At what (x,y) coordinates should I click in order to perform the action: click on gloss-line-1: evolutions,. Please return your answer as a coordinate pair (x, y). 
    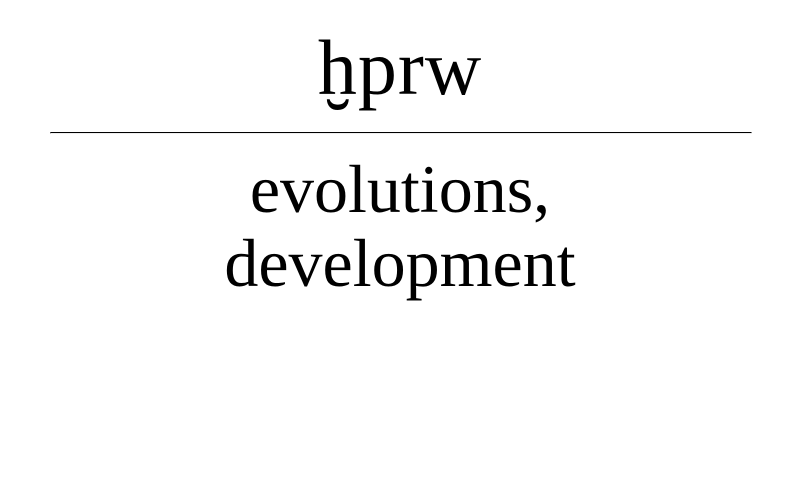
    Looking at the image, I should click on (400, 189).